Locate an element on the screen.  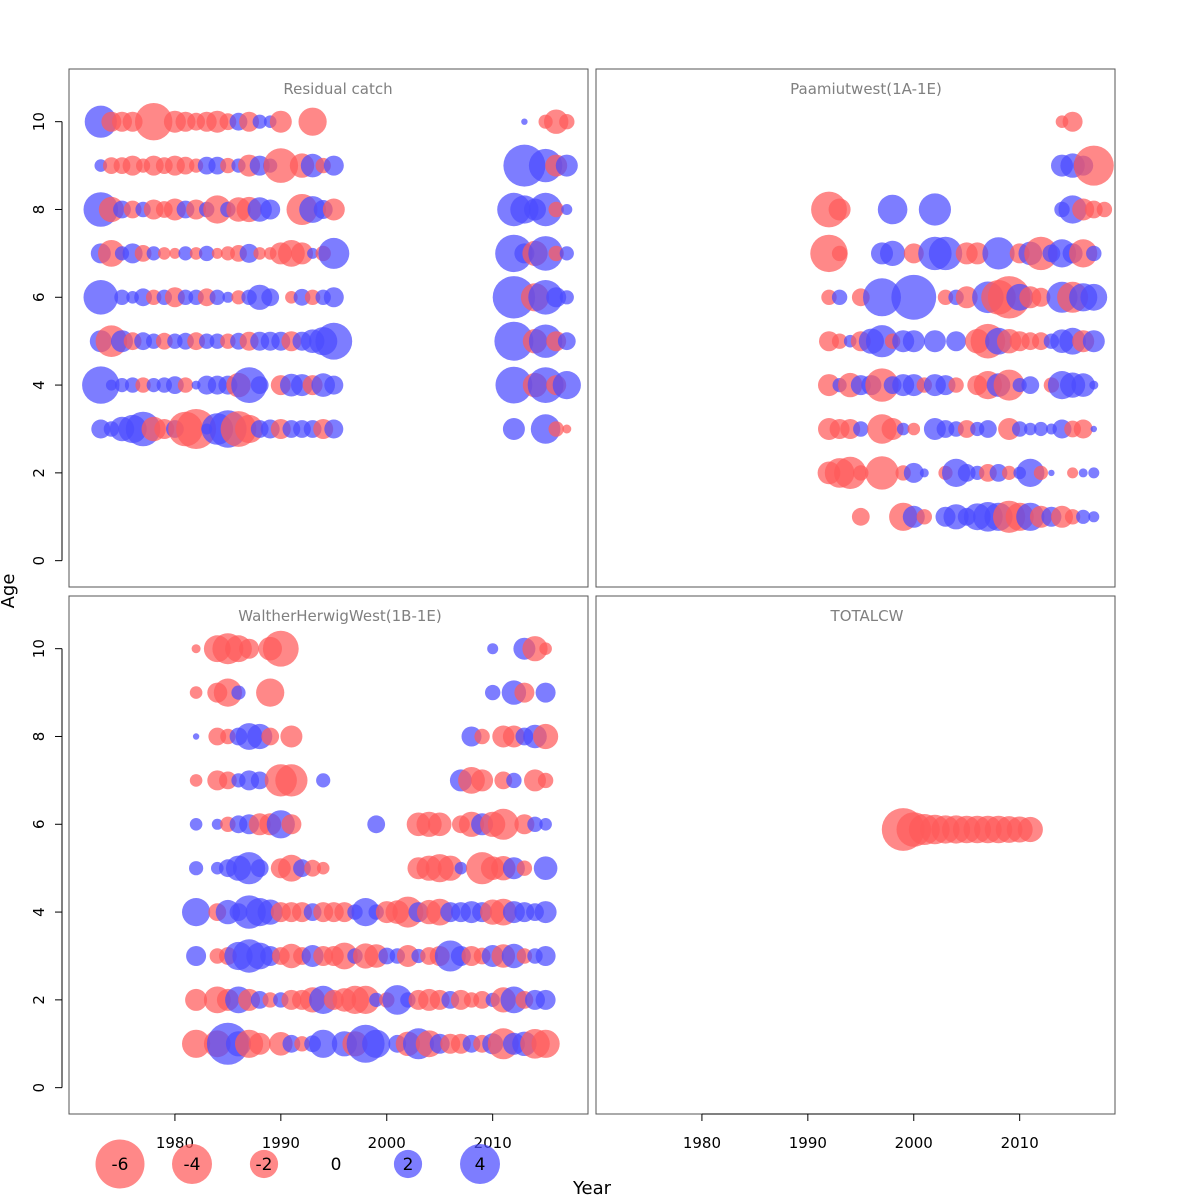
x-tick-label: 2010 is located at coordinates (1020, 1143).